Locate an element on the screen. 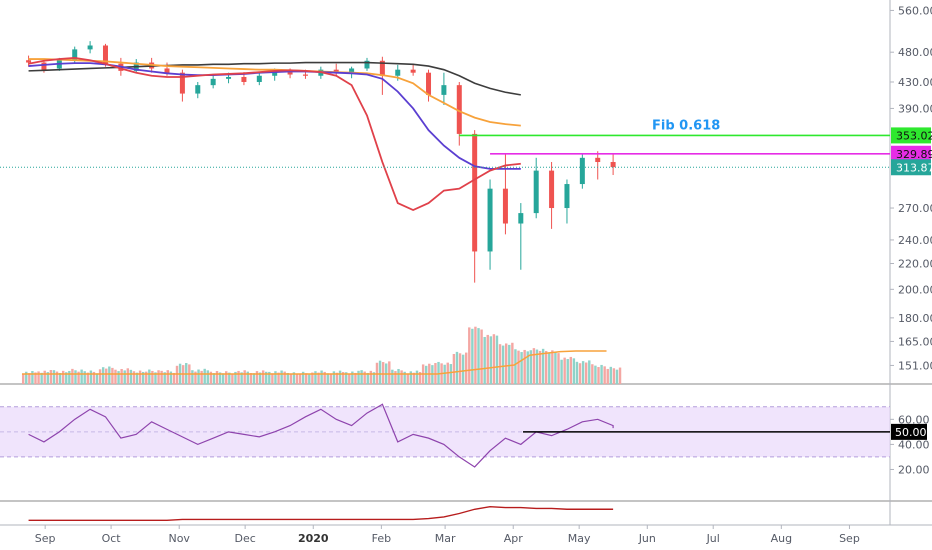 The width and height of the screenshot is (932, 550). time-tick-label: Jul is located at coordinates (713, 538).